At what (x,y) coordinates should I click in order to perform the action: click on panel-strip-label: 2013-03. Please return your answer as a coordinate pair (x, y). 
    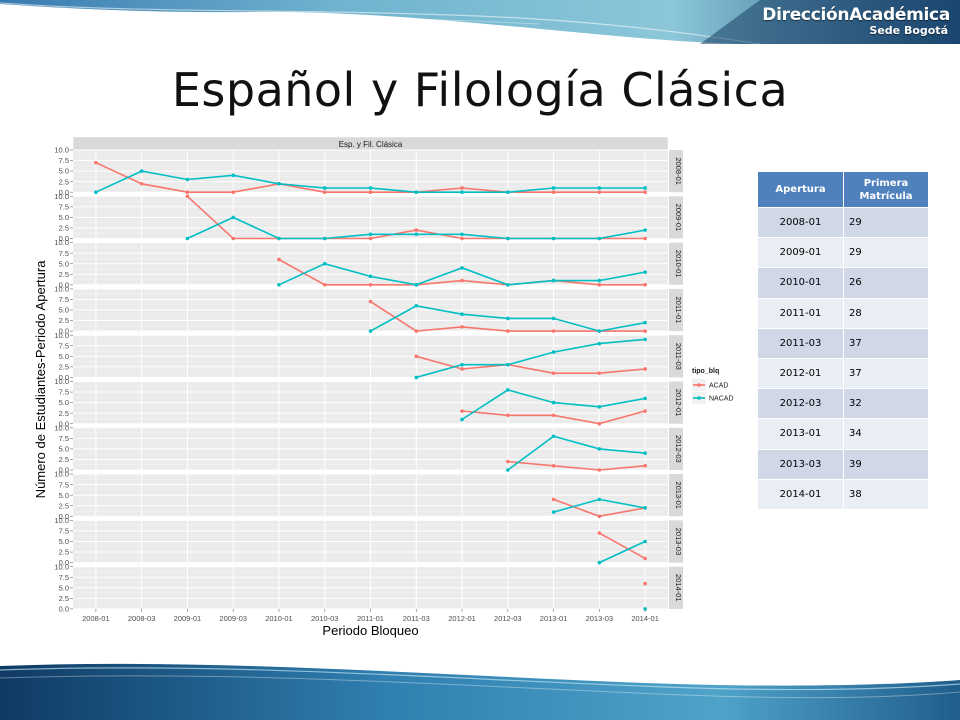
    Looking at the image, I should click on (678, 542).